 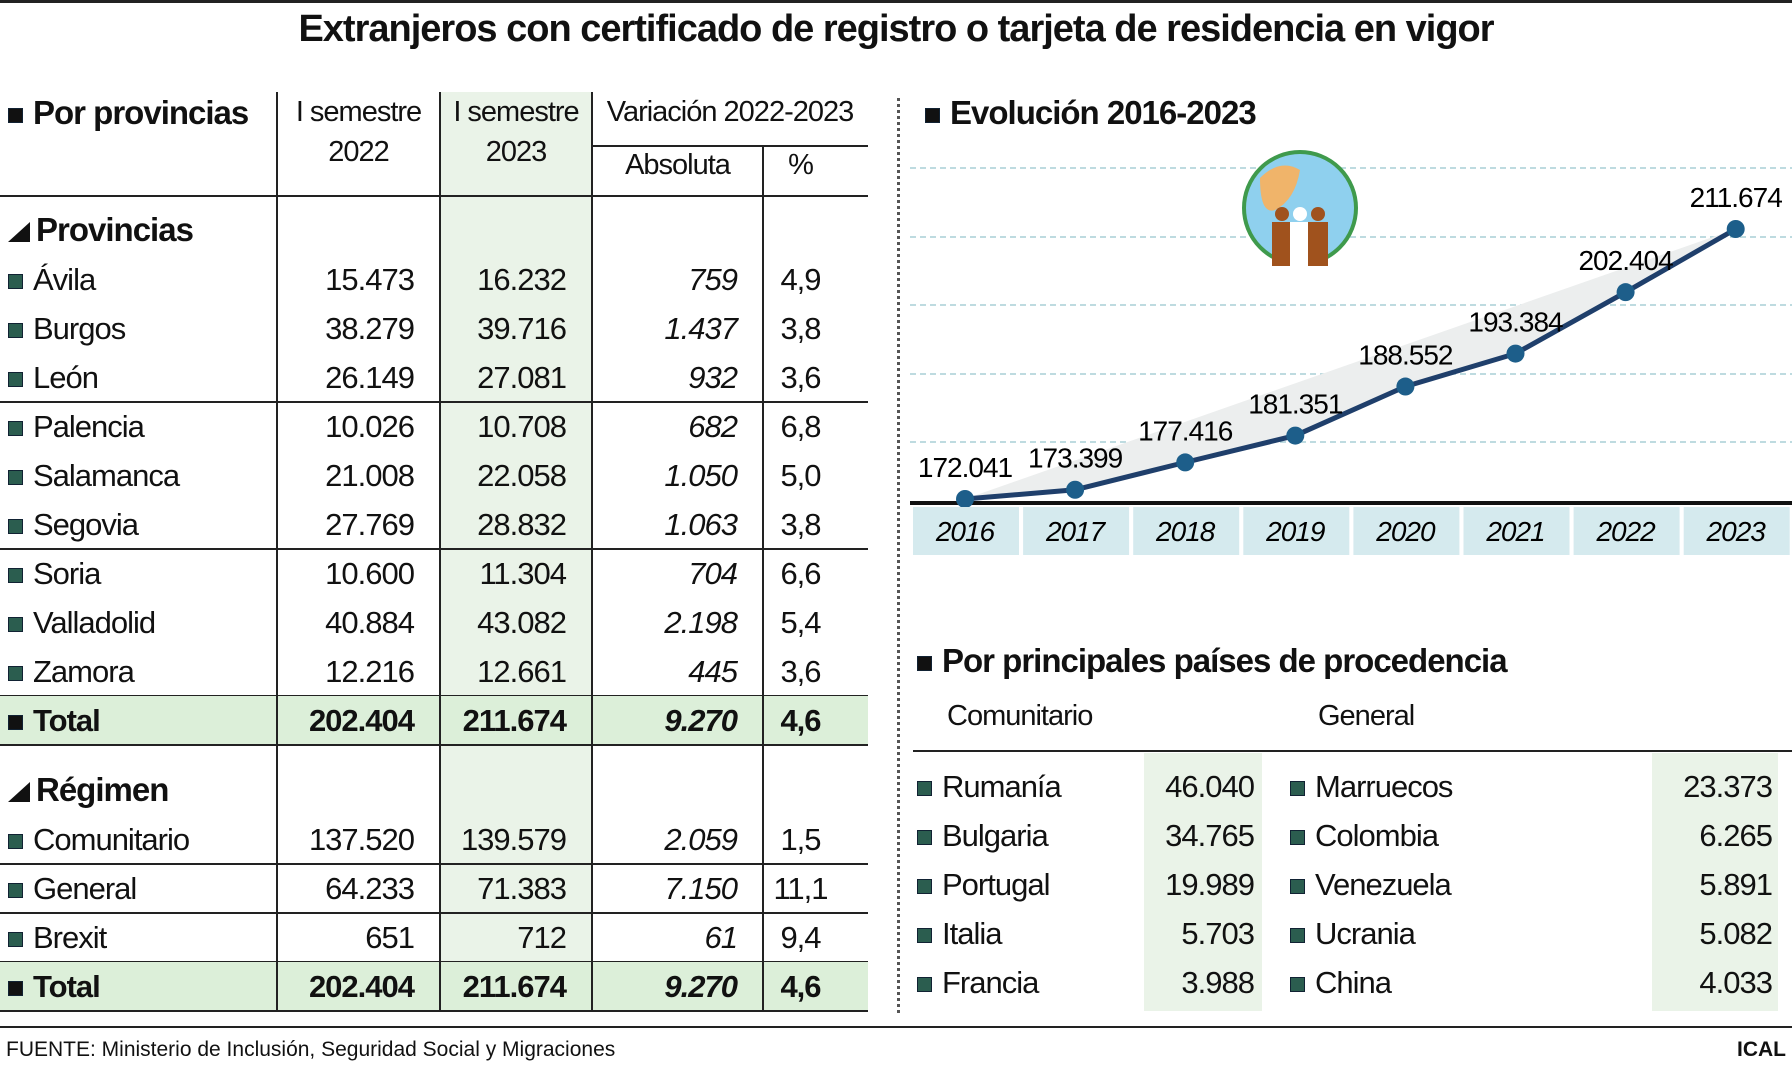 What do you see at coordinates (989, 786) in the screenshot?
I see `country-comunitario: Rumanía` at bounding box center [989, 786].